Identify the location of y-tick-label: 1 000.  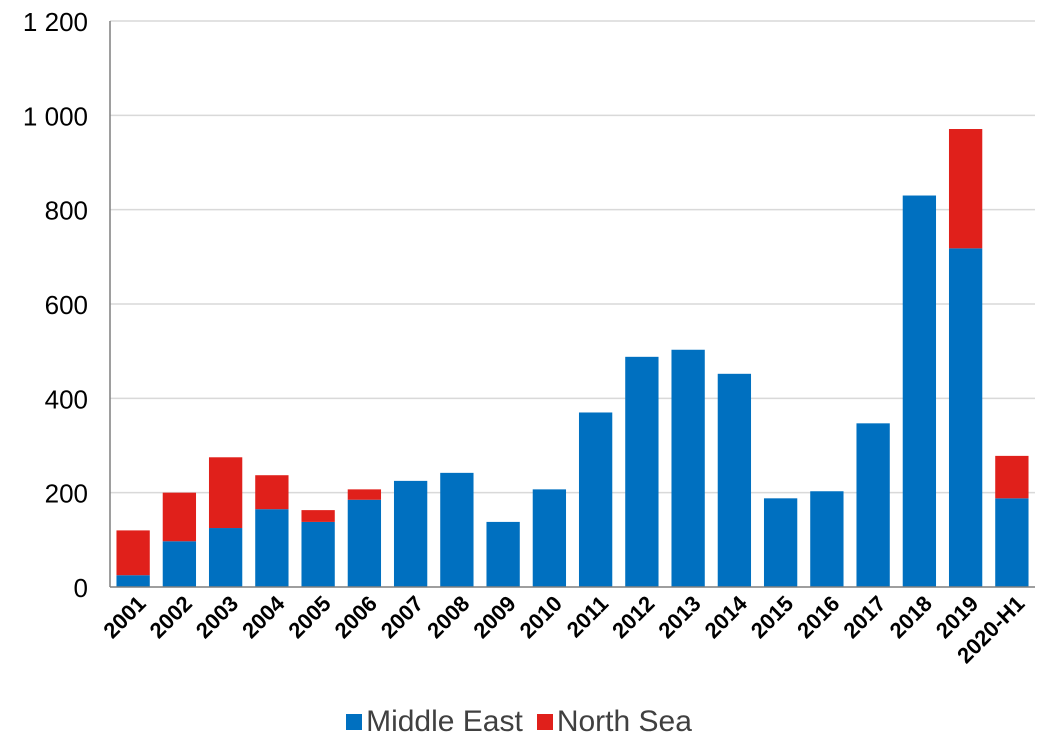
(55, 116).